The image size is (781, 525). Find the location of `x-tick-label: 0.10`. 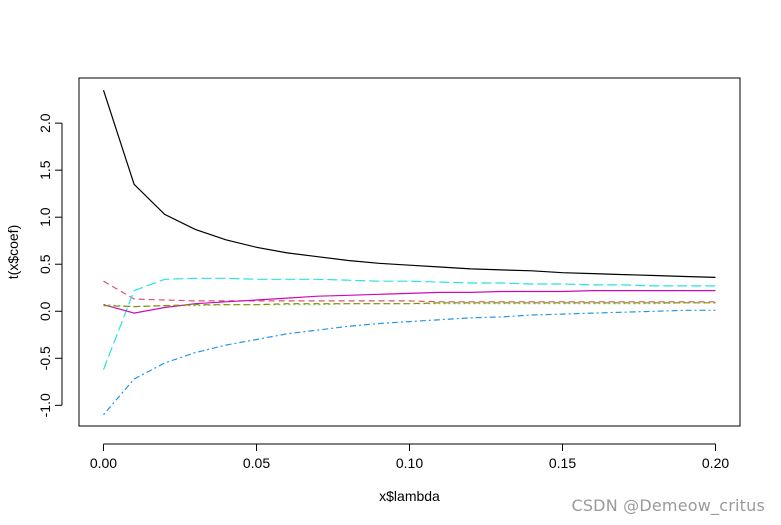

x-tick-label: 0.10 is located at coordinates (409, 463).